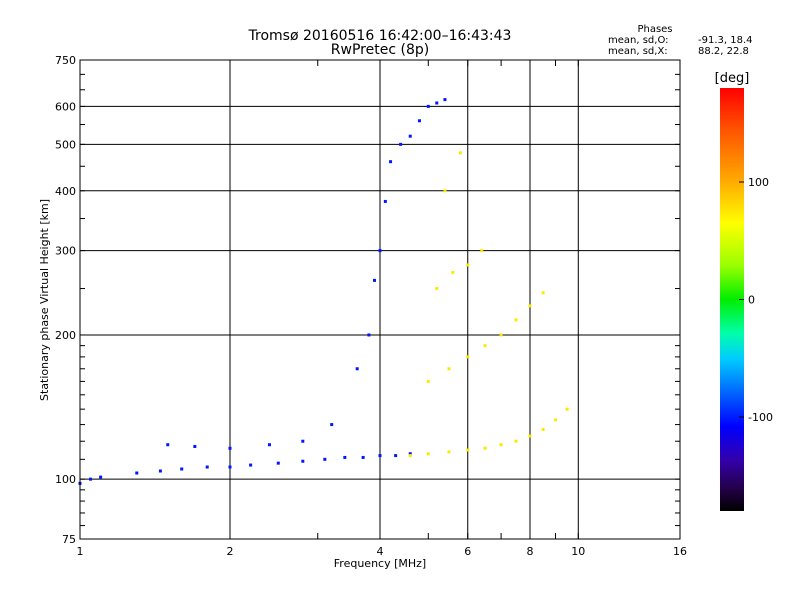  Describe the element at coordinates (680, 551) in the screenshot. I see `x-tick-label: 16` at that location.